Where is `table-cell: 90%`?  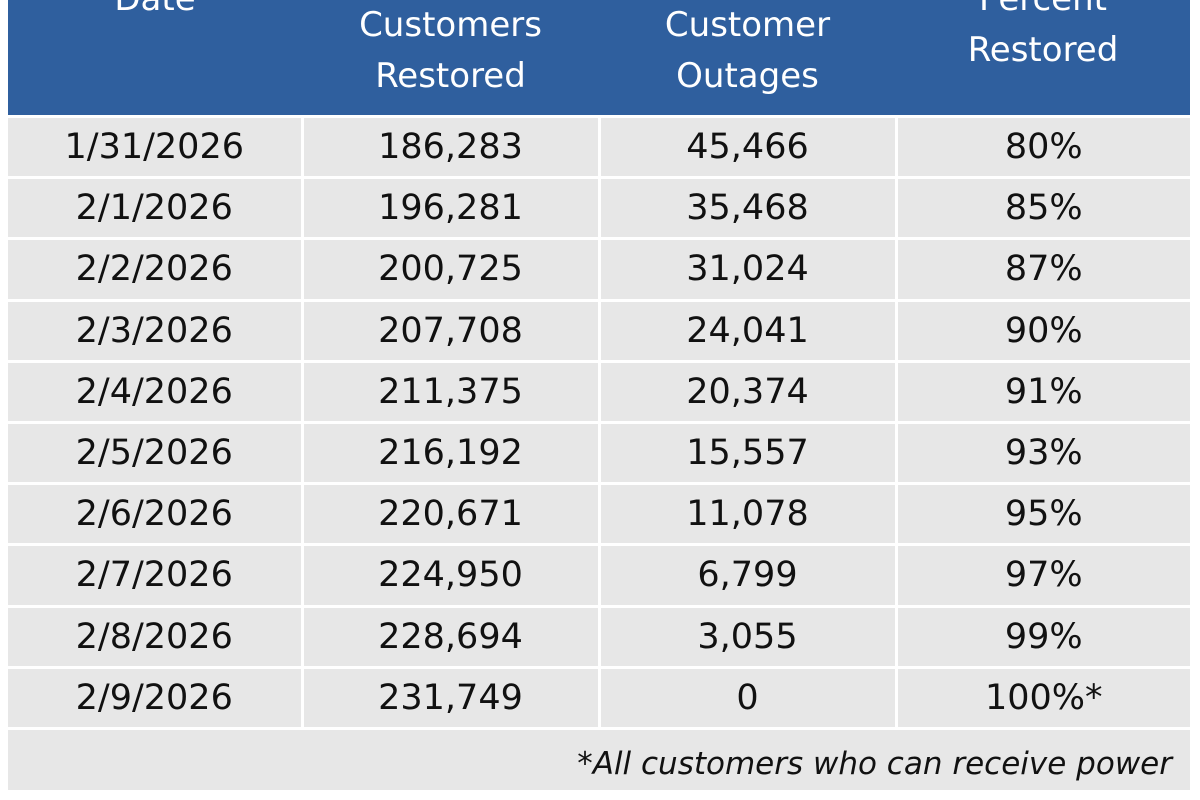 table-cell: 90% is located at coordinates (1043, 330).